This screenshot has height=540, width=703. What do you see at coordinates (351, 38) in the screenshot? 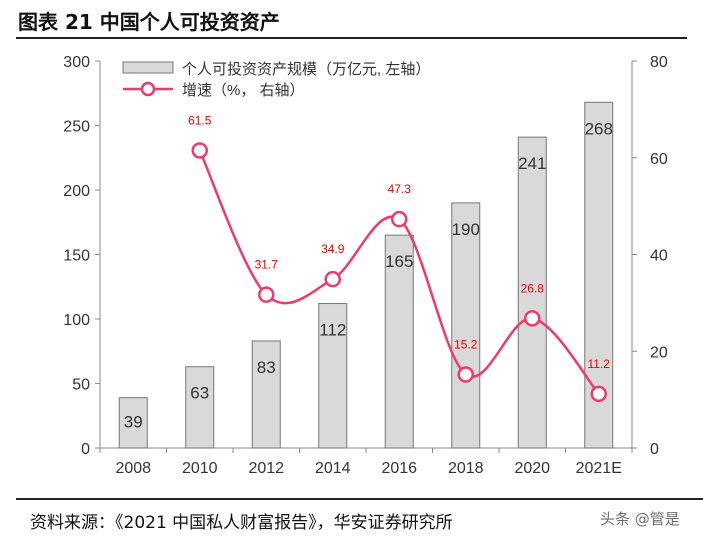
I see `title-divider` at bounding box center [351, 38].